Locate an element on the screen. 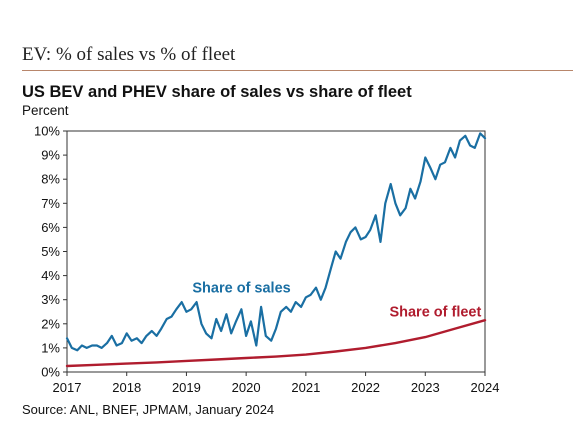 Image resolution: width=573 pixels, height=436 pixels. x-tick-label: 2018 is located at coordinates (126, 387).